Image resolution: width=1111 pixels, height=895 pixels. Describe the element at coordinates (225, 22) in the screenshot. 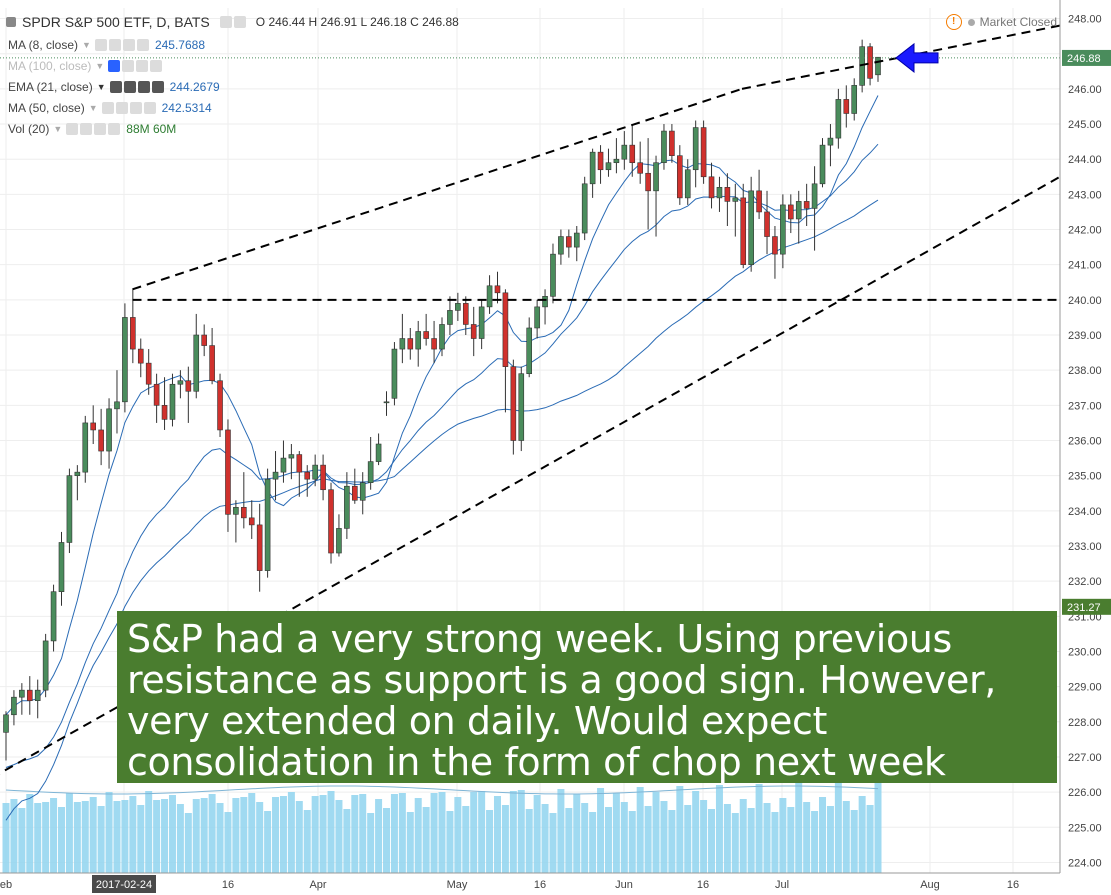

I see `chart-settings-icon` at that location.